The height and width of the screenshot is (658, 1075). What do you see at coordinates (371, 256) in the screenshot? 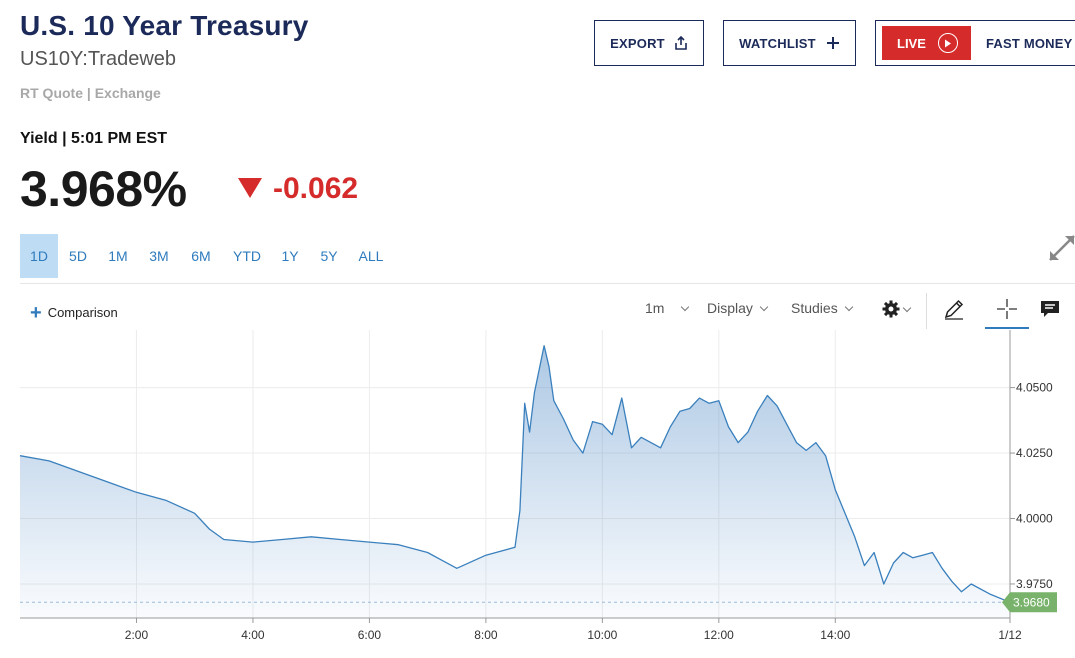
I see `range-all: ALL` at bounding box center [371, 256].